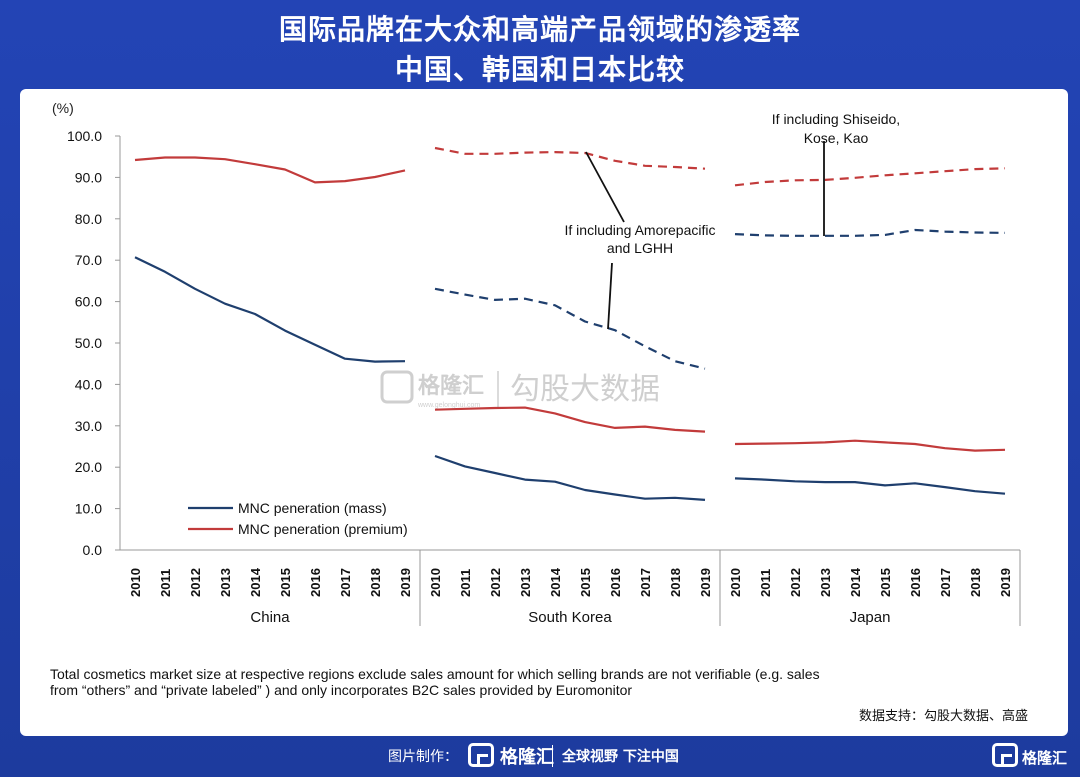  Describe the element at coordinates (312, 508) in the screenshot. I see `legend-mass-label: MNC peneration (mass)` at that location.